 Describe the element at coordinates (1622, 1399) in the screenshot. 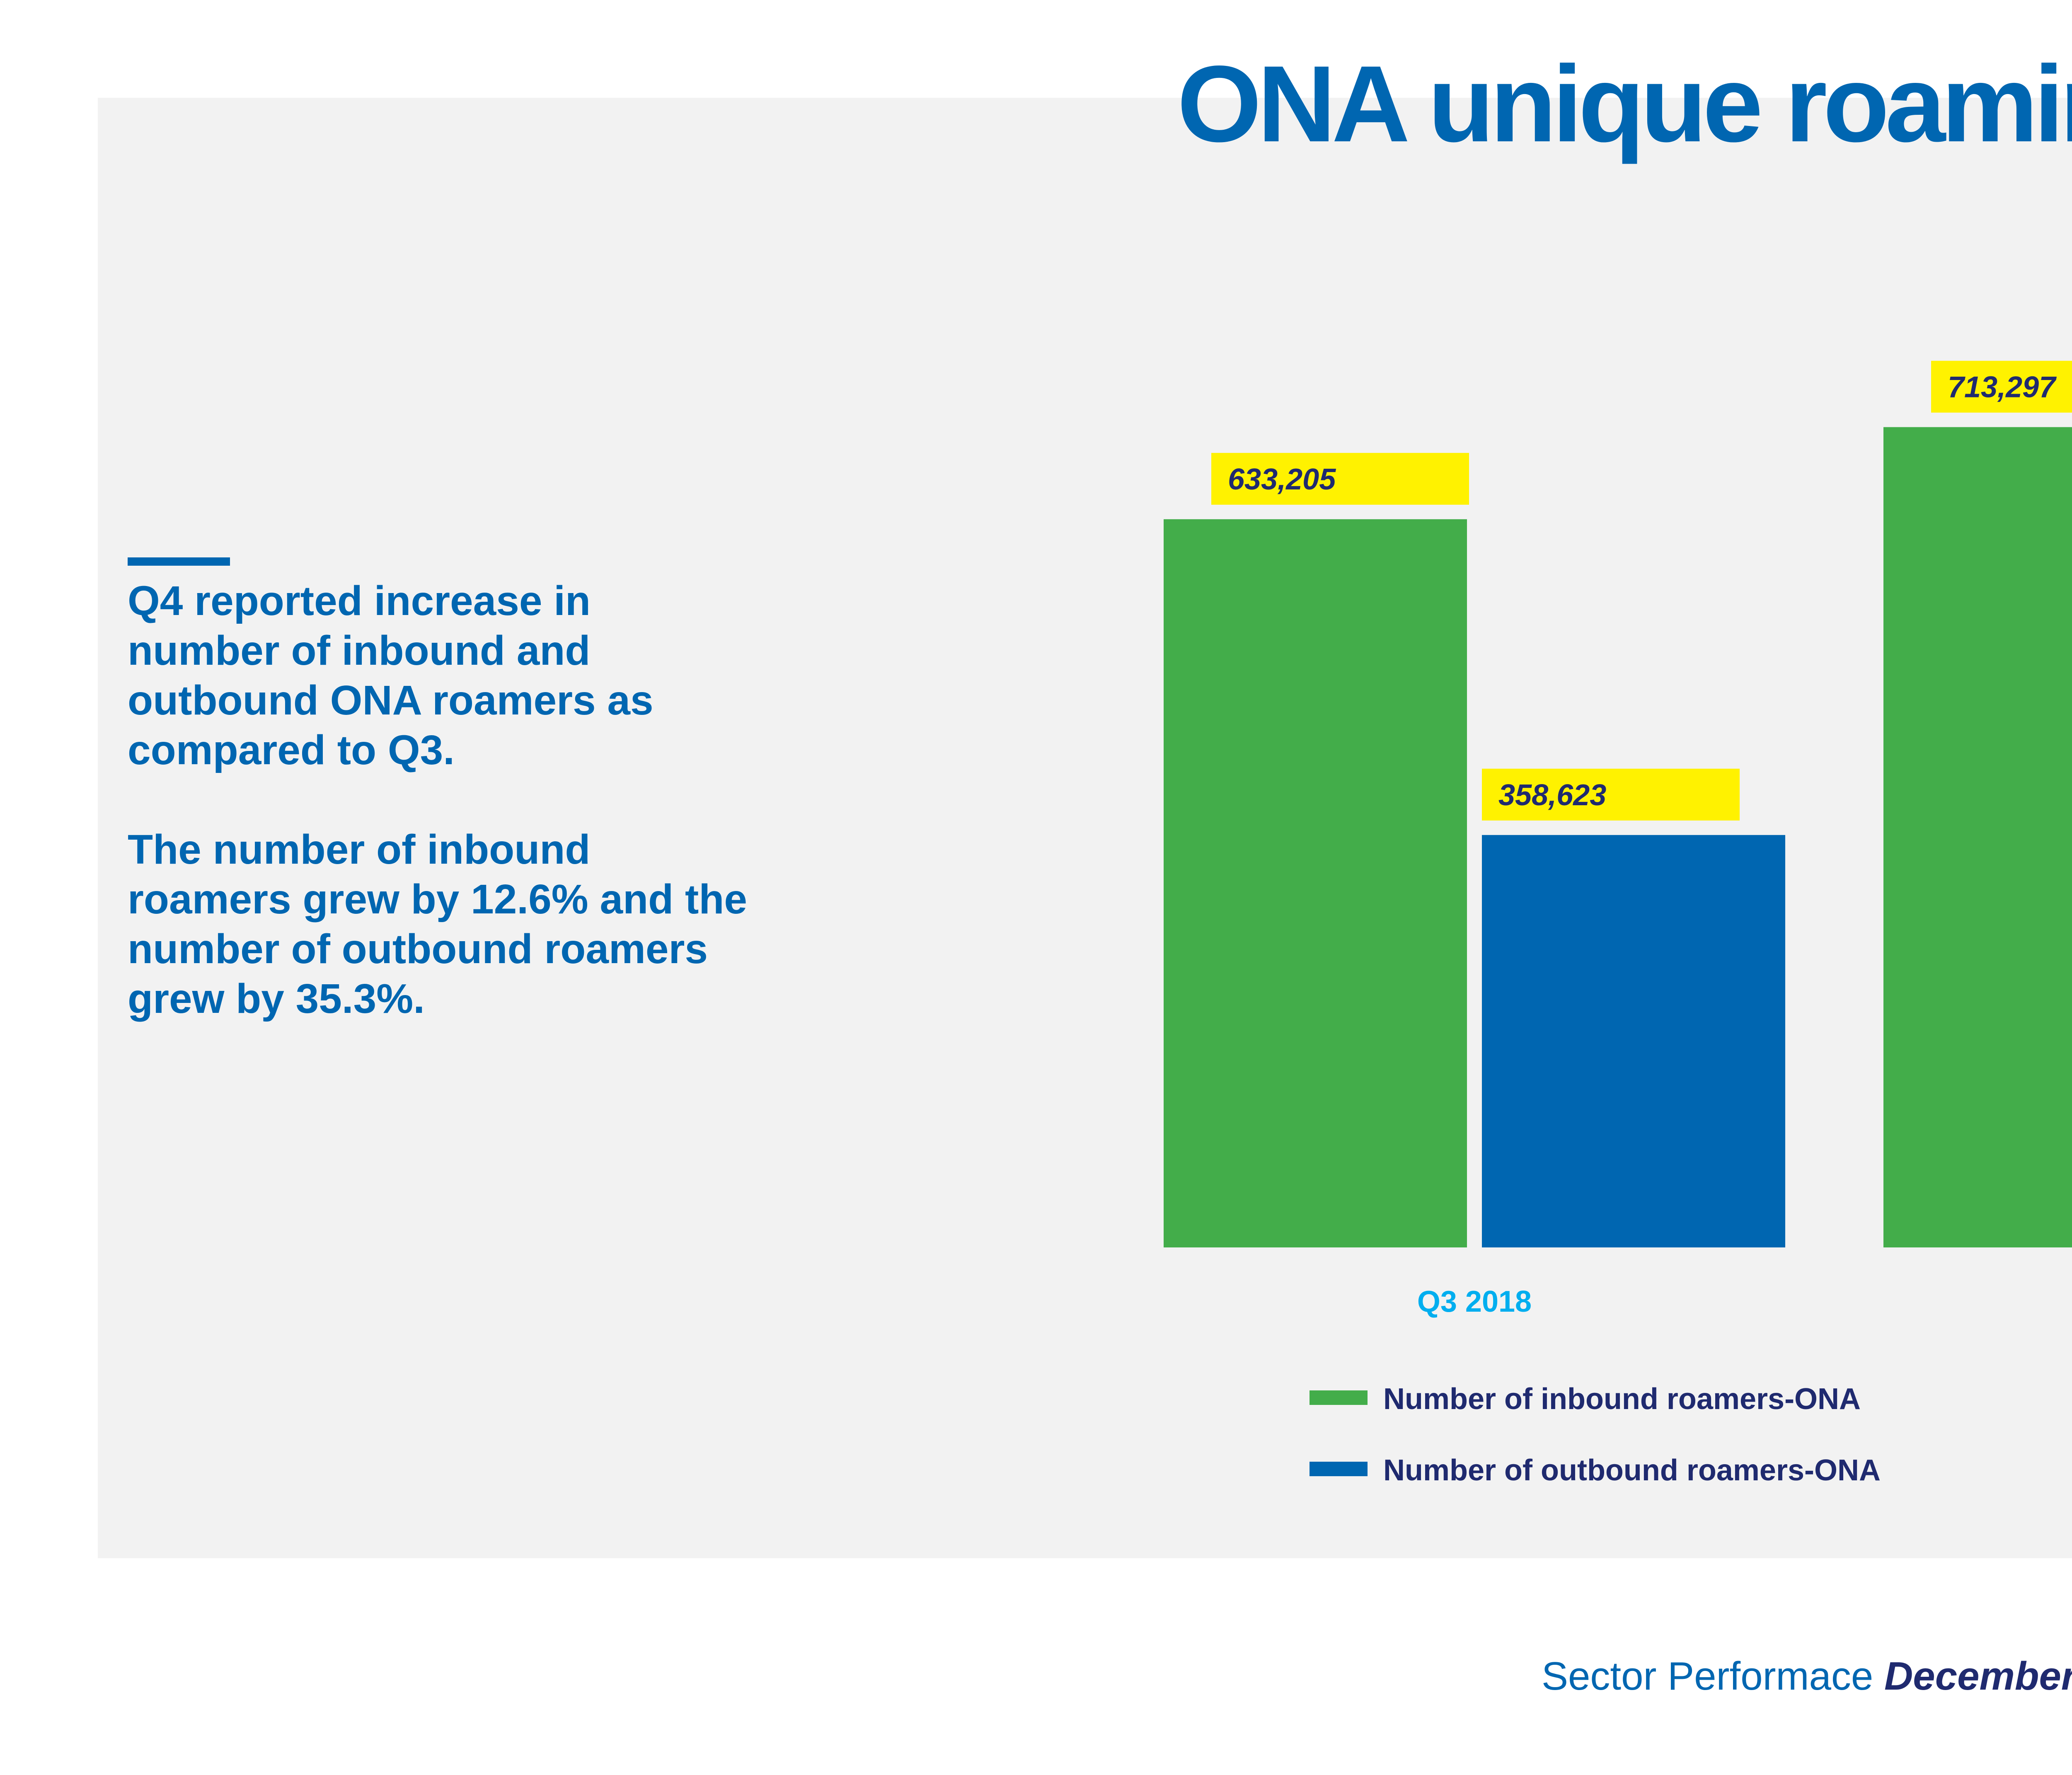

I see `legend-label: Number of inbound roamers-ONA` at that location.